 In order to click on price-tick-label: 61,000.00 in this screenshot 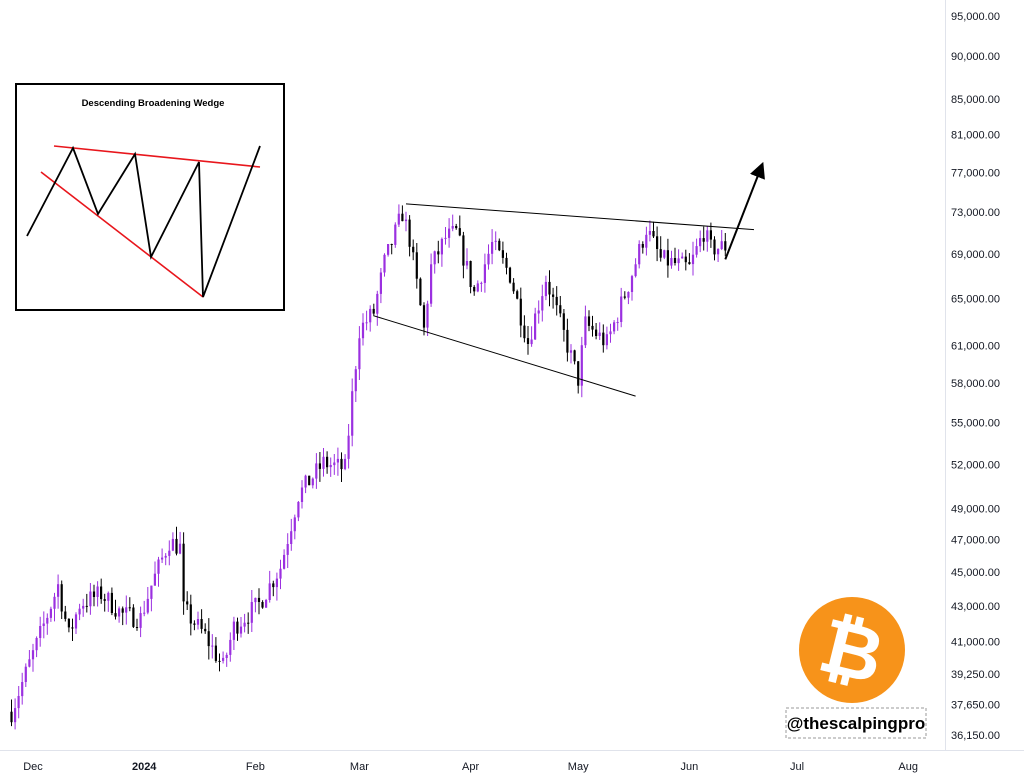, I will do `click(975, 347)`.